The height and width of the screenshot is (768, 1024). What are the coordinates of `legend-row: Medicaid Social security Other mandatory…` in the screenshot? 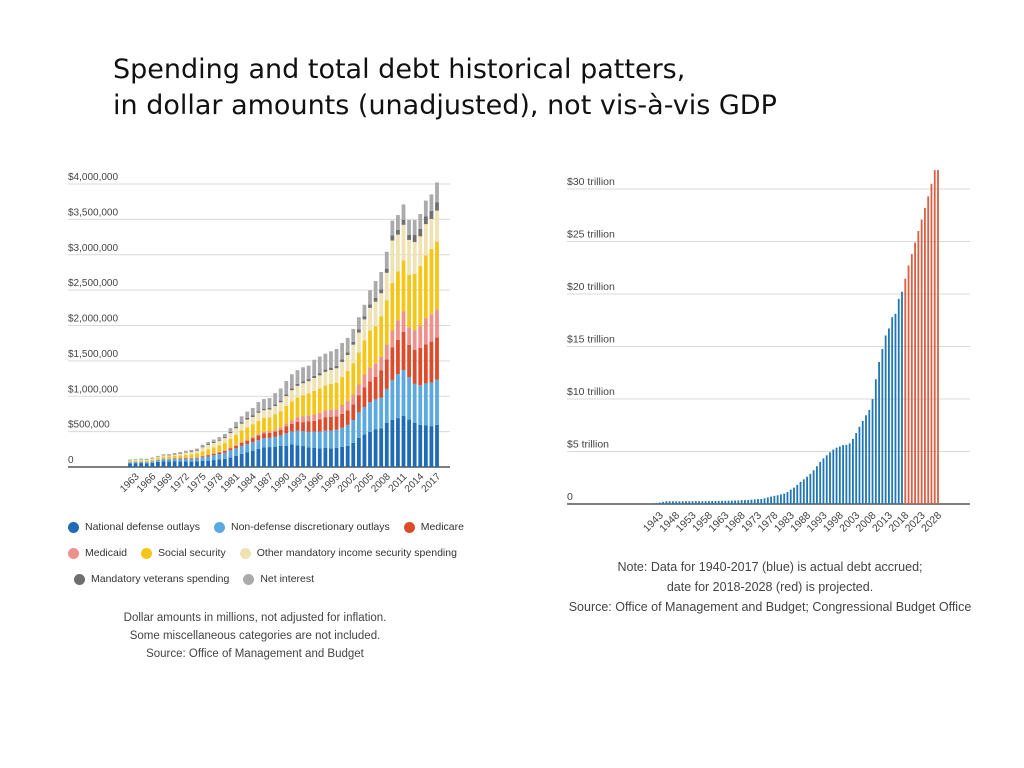 It's located at (268, 553).